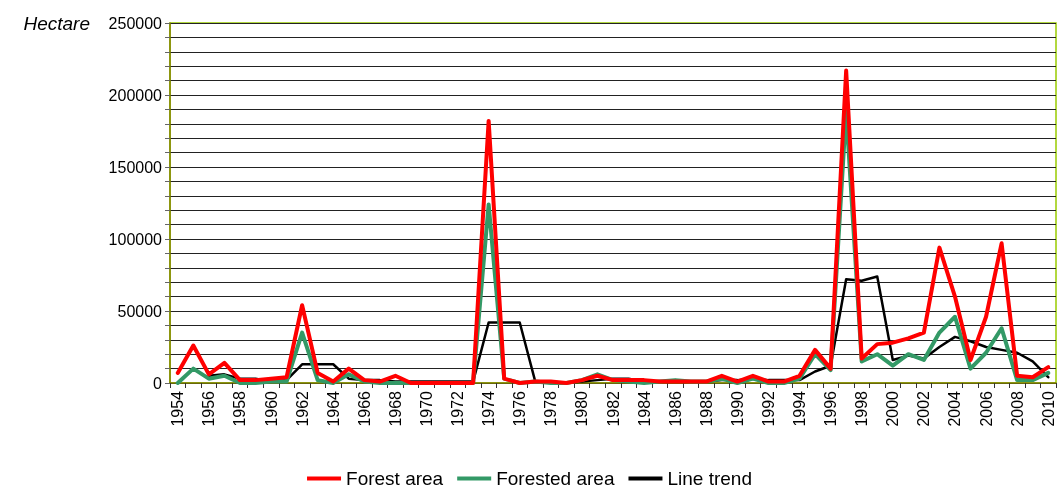 Image resolution: width=1059 pixels, height=495 pixels. What do you see at coordinates (520, 408) in the screenshot?
I see `x-tick-label: 1976` at bounding box center [520, 408].